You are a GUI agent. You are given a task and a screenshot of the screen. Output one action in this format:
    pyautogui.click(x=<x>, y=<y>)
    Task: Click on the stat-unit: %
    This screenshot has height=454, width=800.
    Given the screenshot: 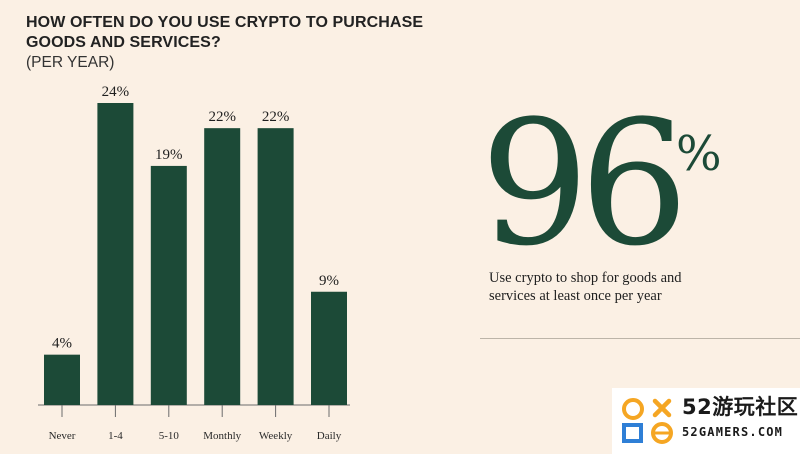 What is the action you would take?
    pyautogui.click(x=699, y=154)
    